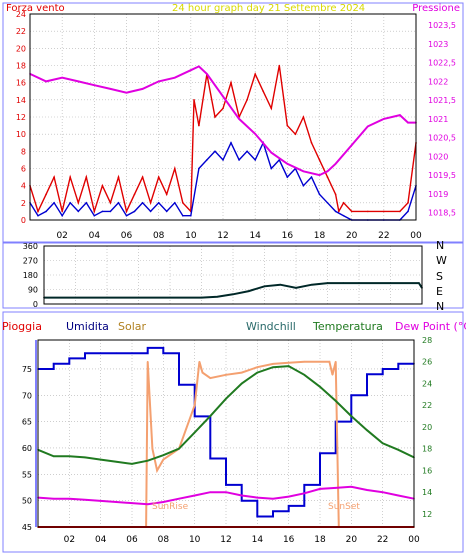 This screenshot has width=466, height=555. What do you see at coordinates (438, 81) in the screenshot?
I see `p1-yright-tick-label: 1022` at bounding box center [438, 81].